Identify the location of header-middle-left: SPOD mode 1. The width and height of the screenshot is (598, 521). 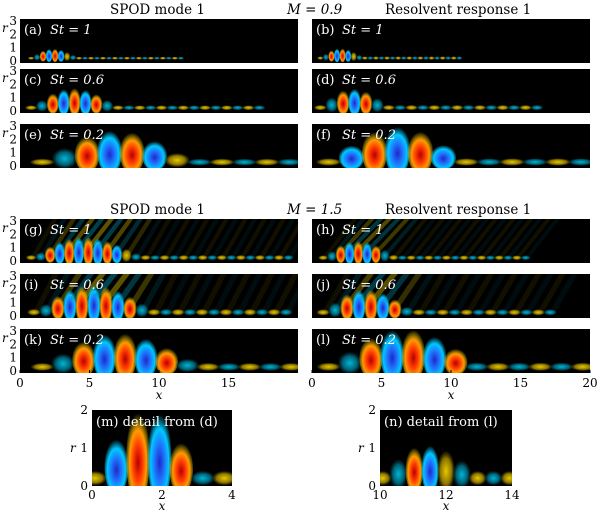
(157, 210).